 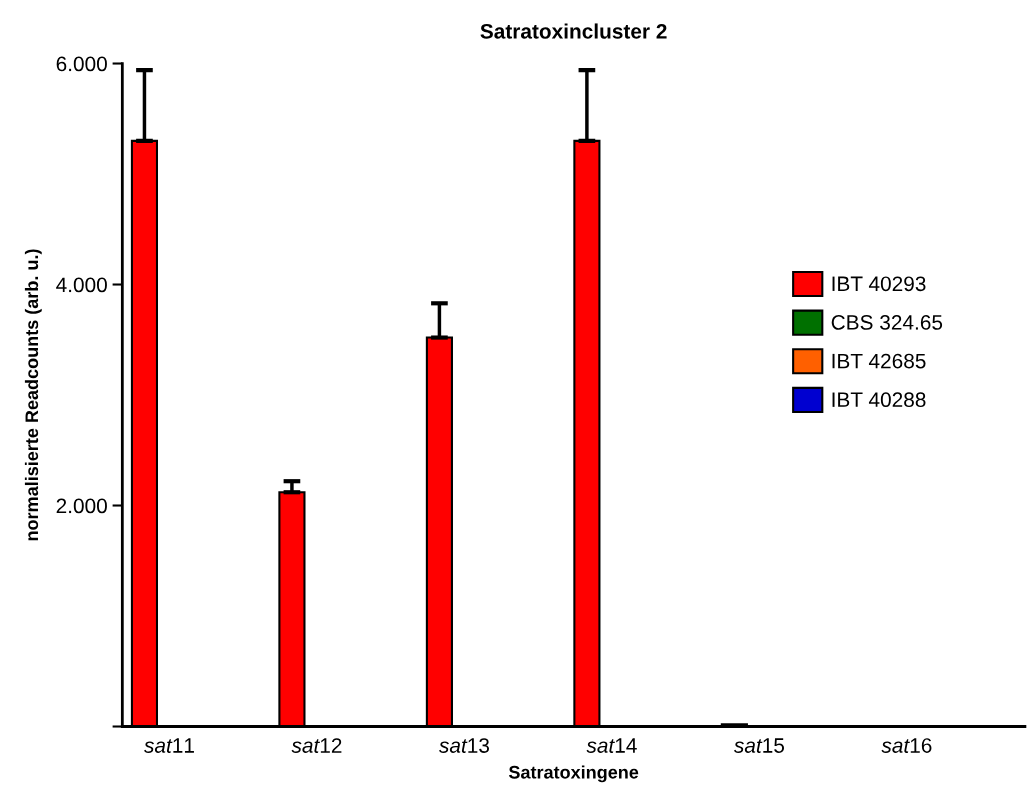 I want to click on legend-label: IBT 42685, so click(x=879, y=361).